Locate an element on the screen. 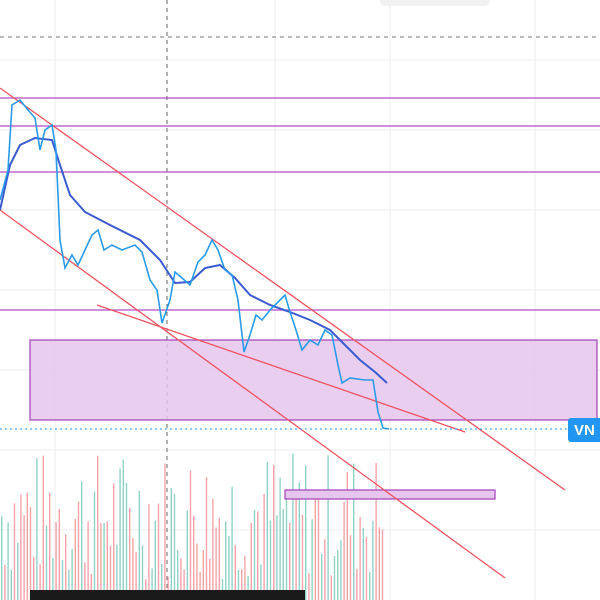 Image resolution: width=600 pixels, height=600 pixels. price-tag-label: VN is located at coordinates (584, 430).